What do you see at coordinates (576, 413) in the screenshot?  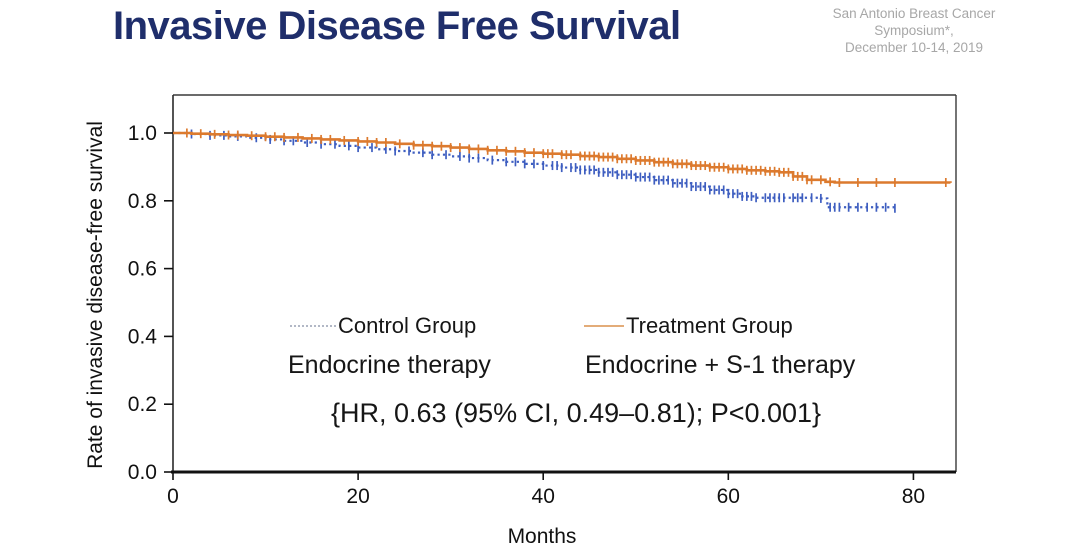 I see `hazard-ratio-annotation: {HR, 0.63 (95% CI, 0.49–0.81); P<0.001}` at bounding box center [576, 413].